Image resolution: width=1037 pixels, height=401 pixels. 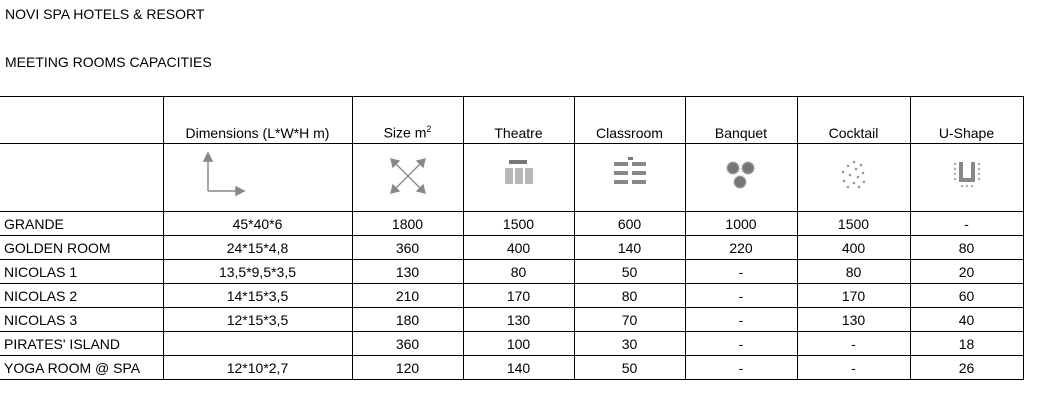 What do you see at coordinates (407, 295) in the screenshot?
I see `size-cell: 210` at bounding box center [407, 295].